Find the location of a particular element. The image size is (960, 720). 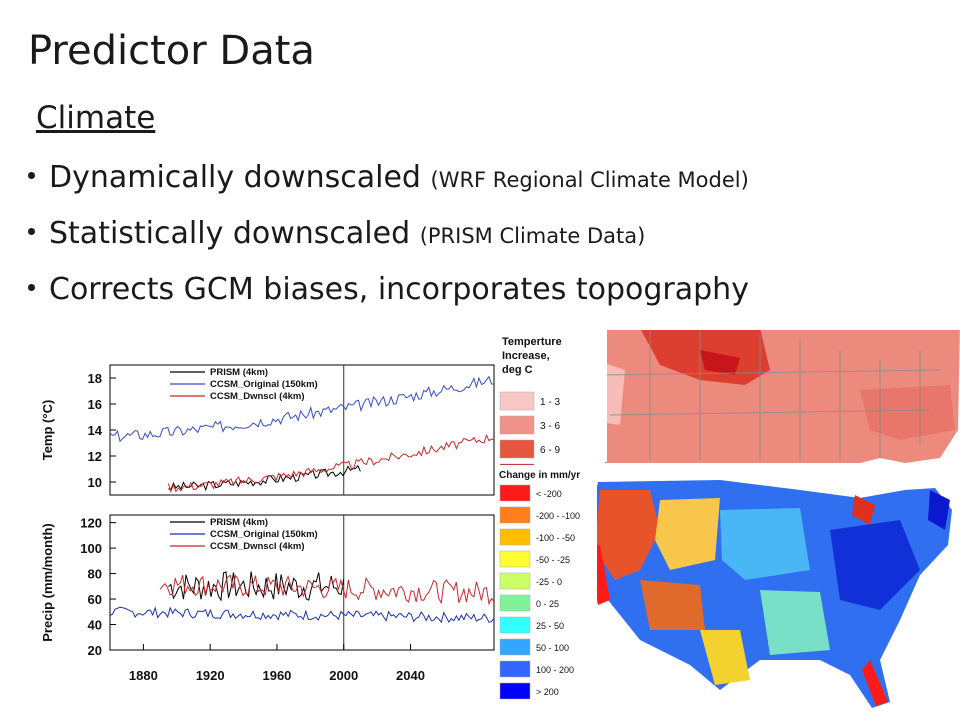

legend-title-line: Increase, is located at coordinates (526, 356).